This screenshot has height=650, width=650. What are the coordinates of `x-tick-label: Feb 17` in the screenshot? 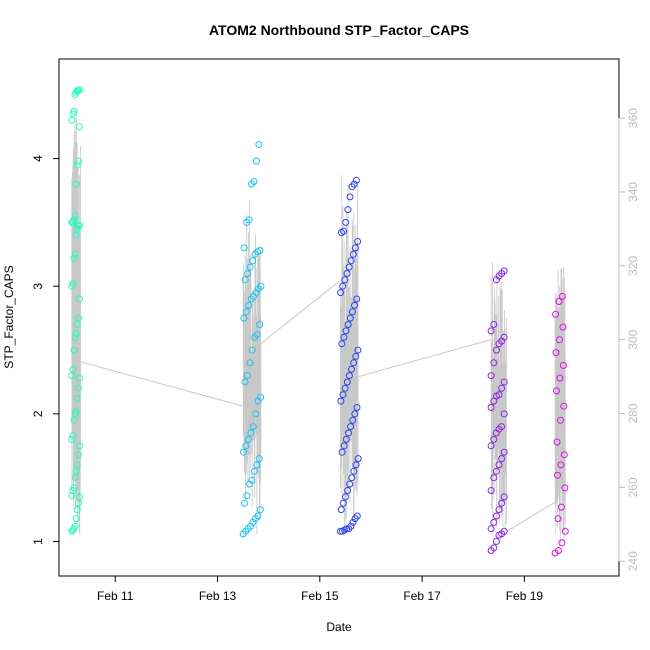 It's located at (422, 596).